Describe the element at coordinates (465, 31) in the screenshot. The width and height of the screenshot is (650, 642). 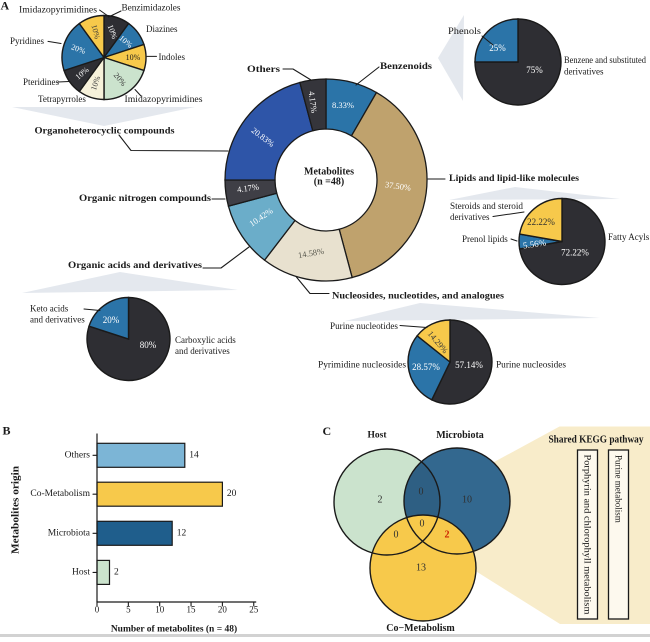
I see `svg-text: Phenols` at that location.